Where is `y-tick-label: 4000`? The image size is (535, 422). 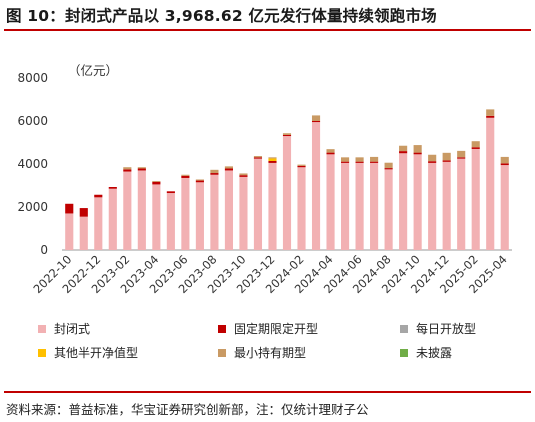 y-tick-label: 4000 is located at coordinates (32, 164).